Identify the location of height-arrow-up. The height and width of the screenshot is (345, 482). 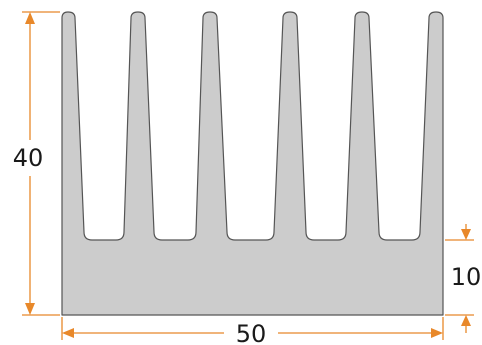
(30, 18).